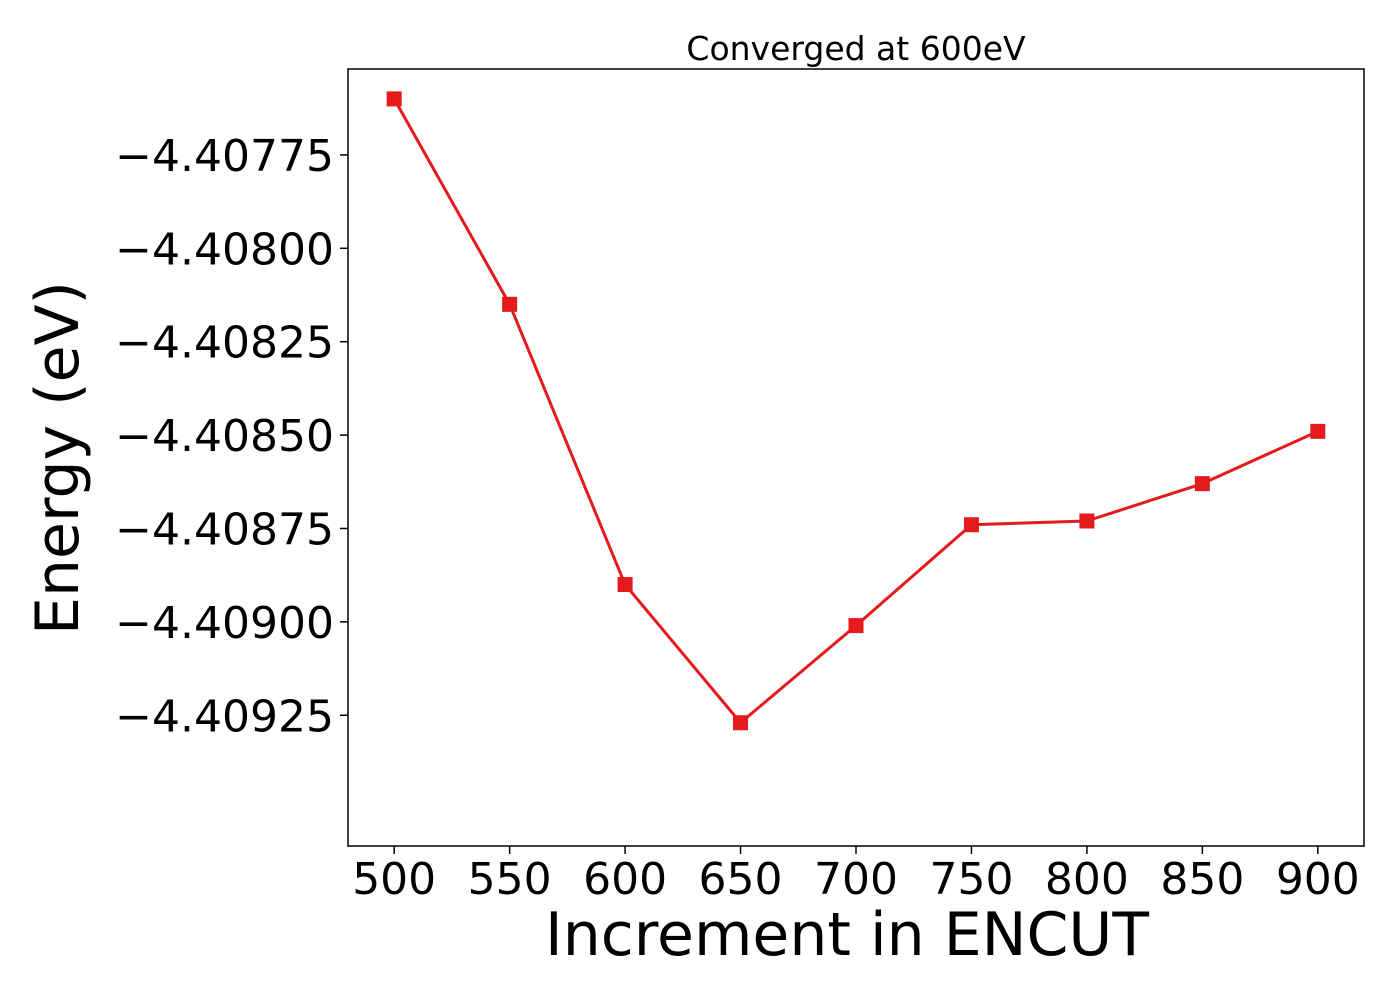 The image size is (1400, 1000). What do you see at coordinates (856, 48) in the screenshot?
I see `chart-title: Converged at 600eV` at bounding box center [856, 48].